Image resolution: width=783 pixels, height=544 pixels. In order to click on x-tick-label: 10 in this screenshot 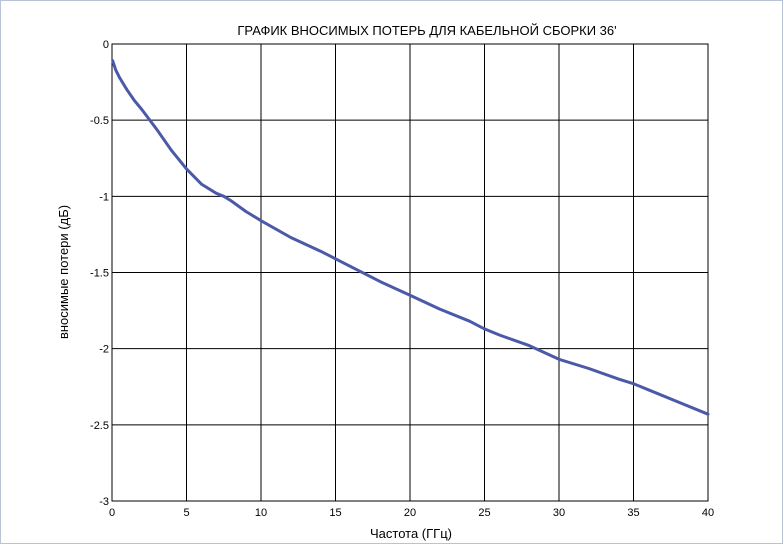, I will do `click(261, 513)`.